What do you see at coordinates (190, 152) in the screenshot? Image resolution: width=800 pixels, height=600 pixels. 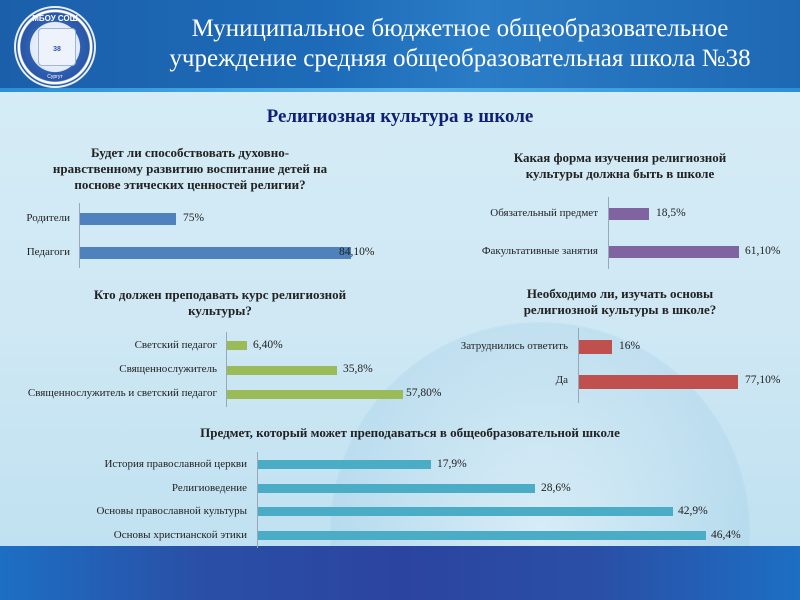 I see `chart-title-line: Будет ли способствовать духовно-` at bounding box center [190, 152].